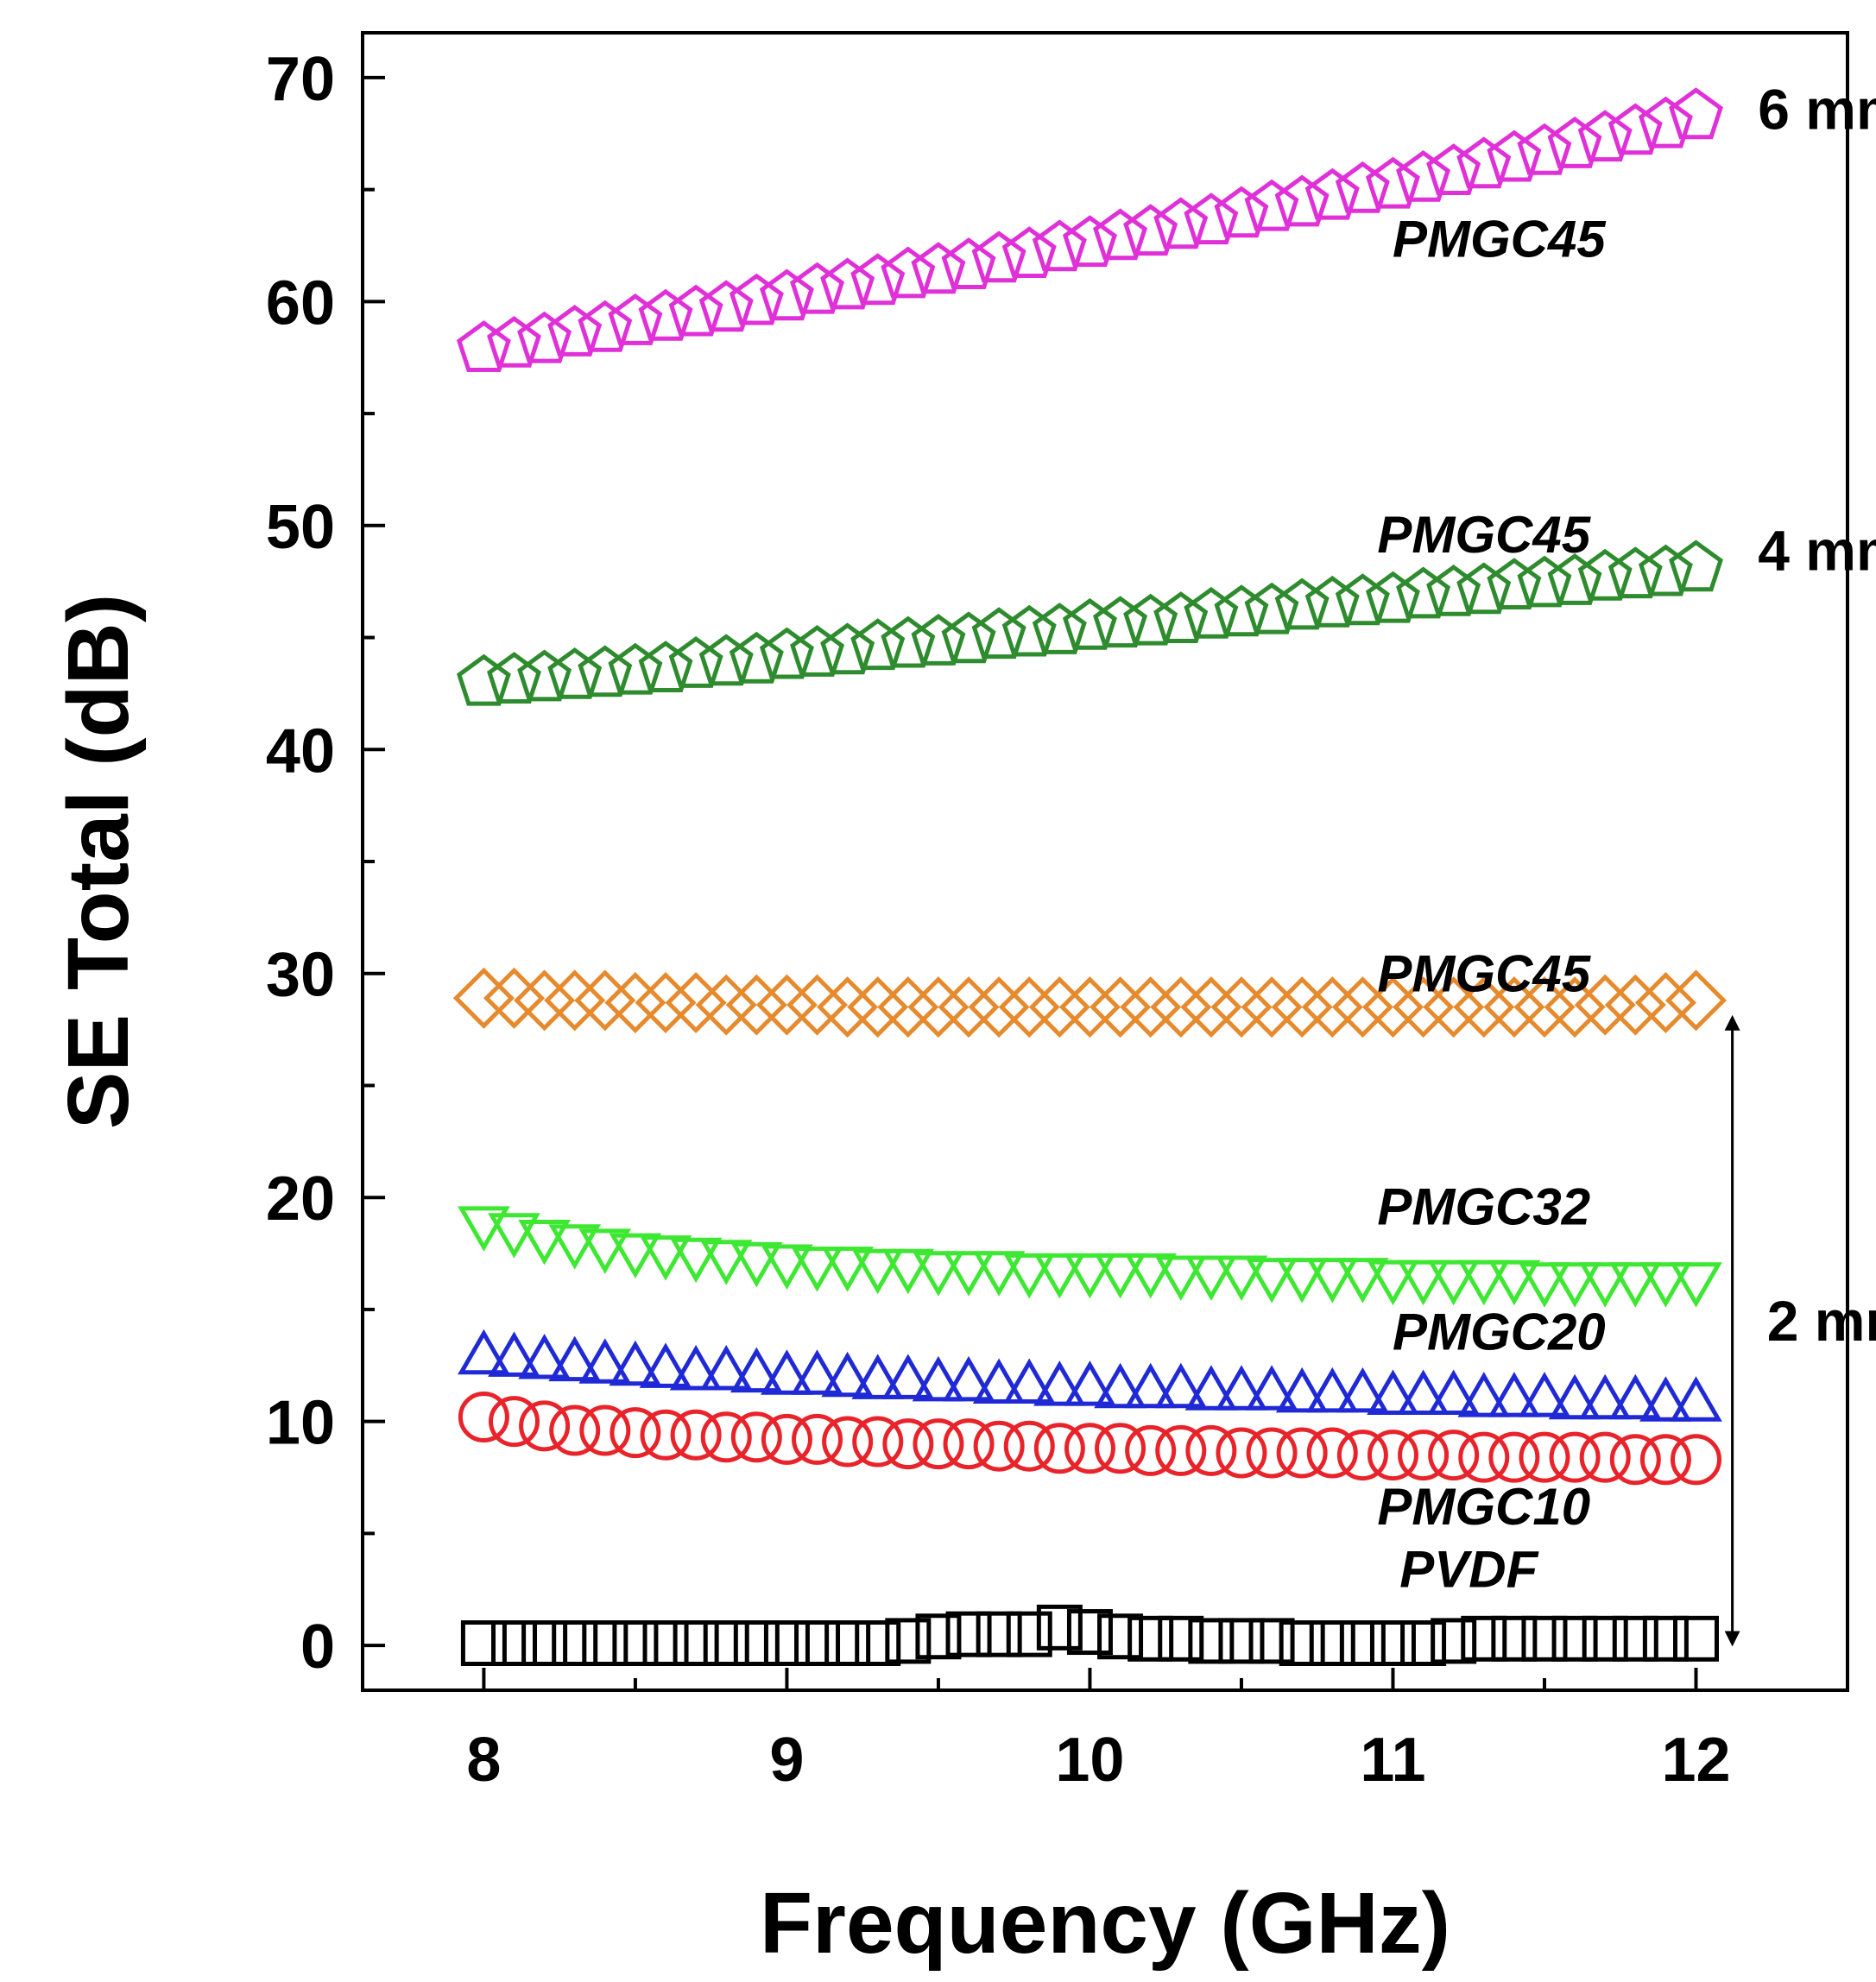  What do you see at coordinates (300, 751) in the screenshot?
I see `y-tick-label-40: 40` at bounding box center [300, 751].